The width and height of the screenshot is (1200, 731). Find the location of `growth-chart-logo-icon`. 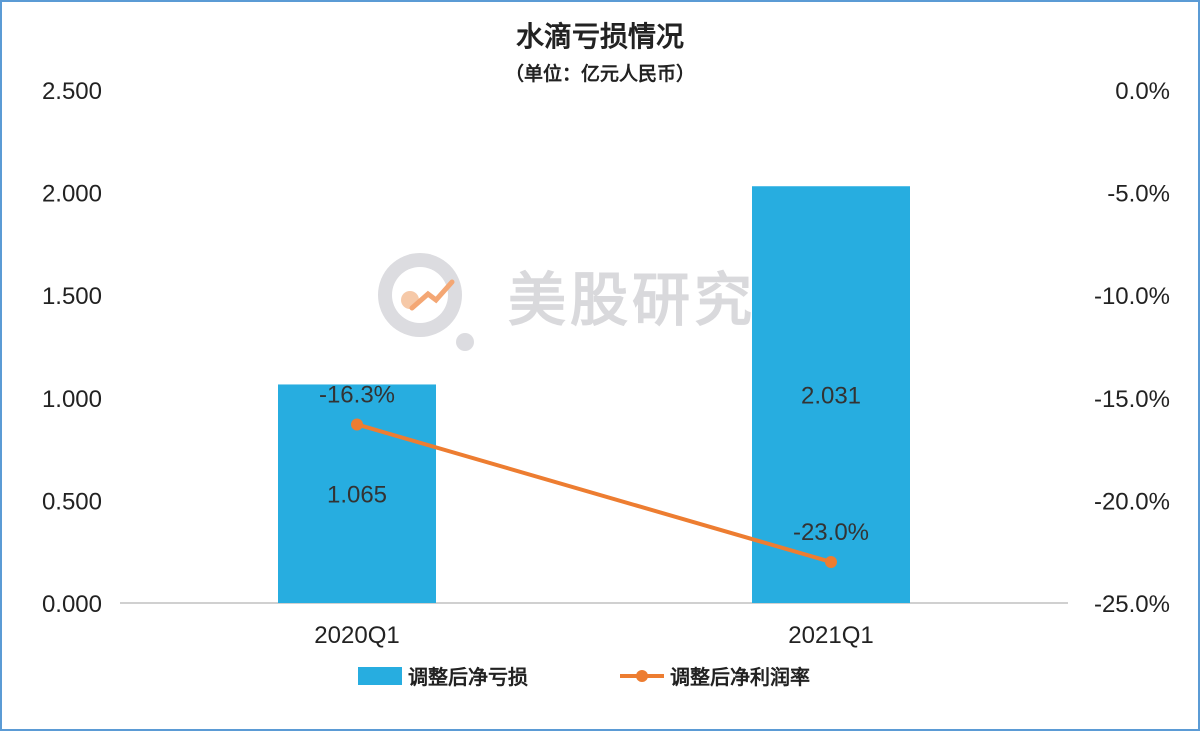

growth-chart-logo-icon is located at coordinates (426, 302).